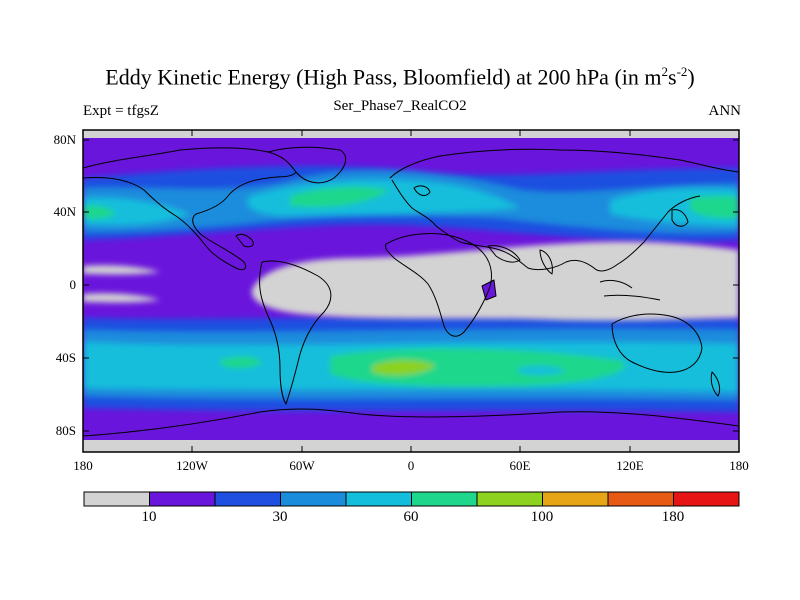 This screenshot has width=800, height=600. I want to click on field-tropic-west-lower, so click(121, 298).